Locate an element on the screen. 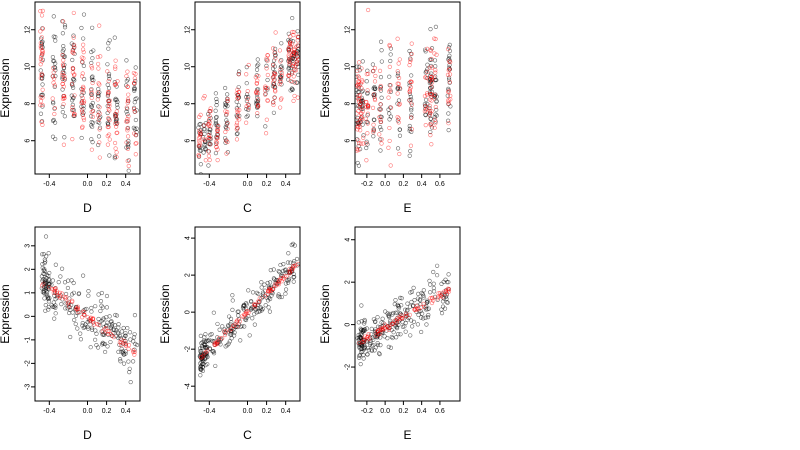 This screenshot has height=450, width=800. x-tick-label: -0.4 is located at coordinates (49, 184).